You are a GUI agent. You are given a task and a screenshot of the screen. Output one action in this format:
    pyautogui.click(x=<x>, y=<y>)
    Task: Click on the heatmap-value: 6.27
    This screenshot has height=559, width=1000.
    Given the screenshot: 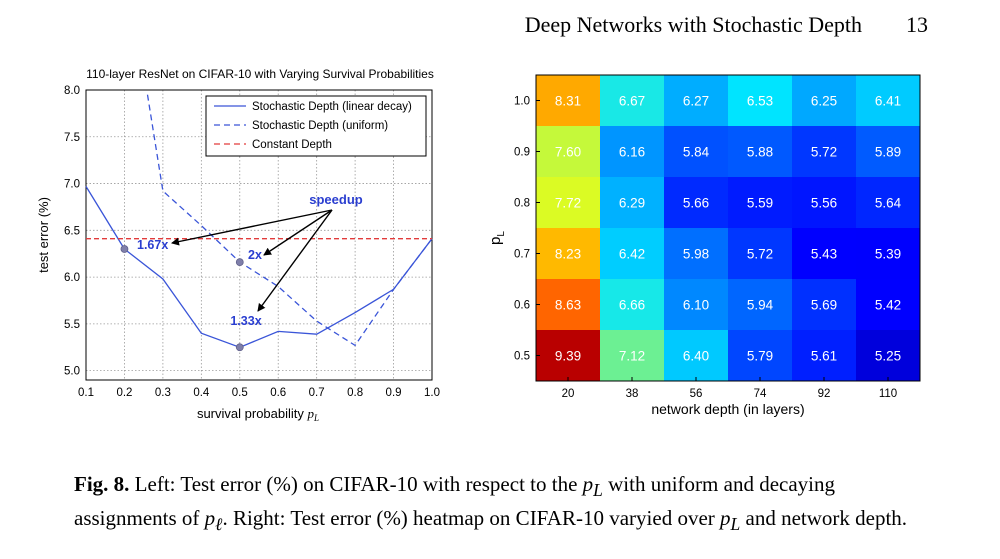 What is the action you would take?
    pyautogui.click(x=696, y=101)
    